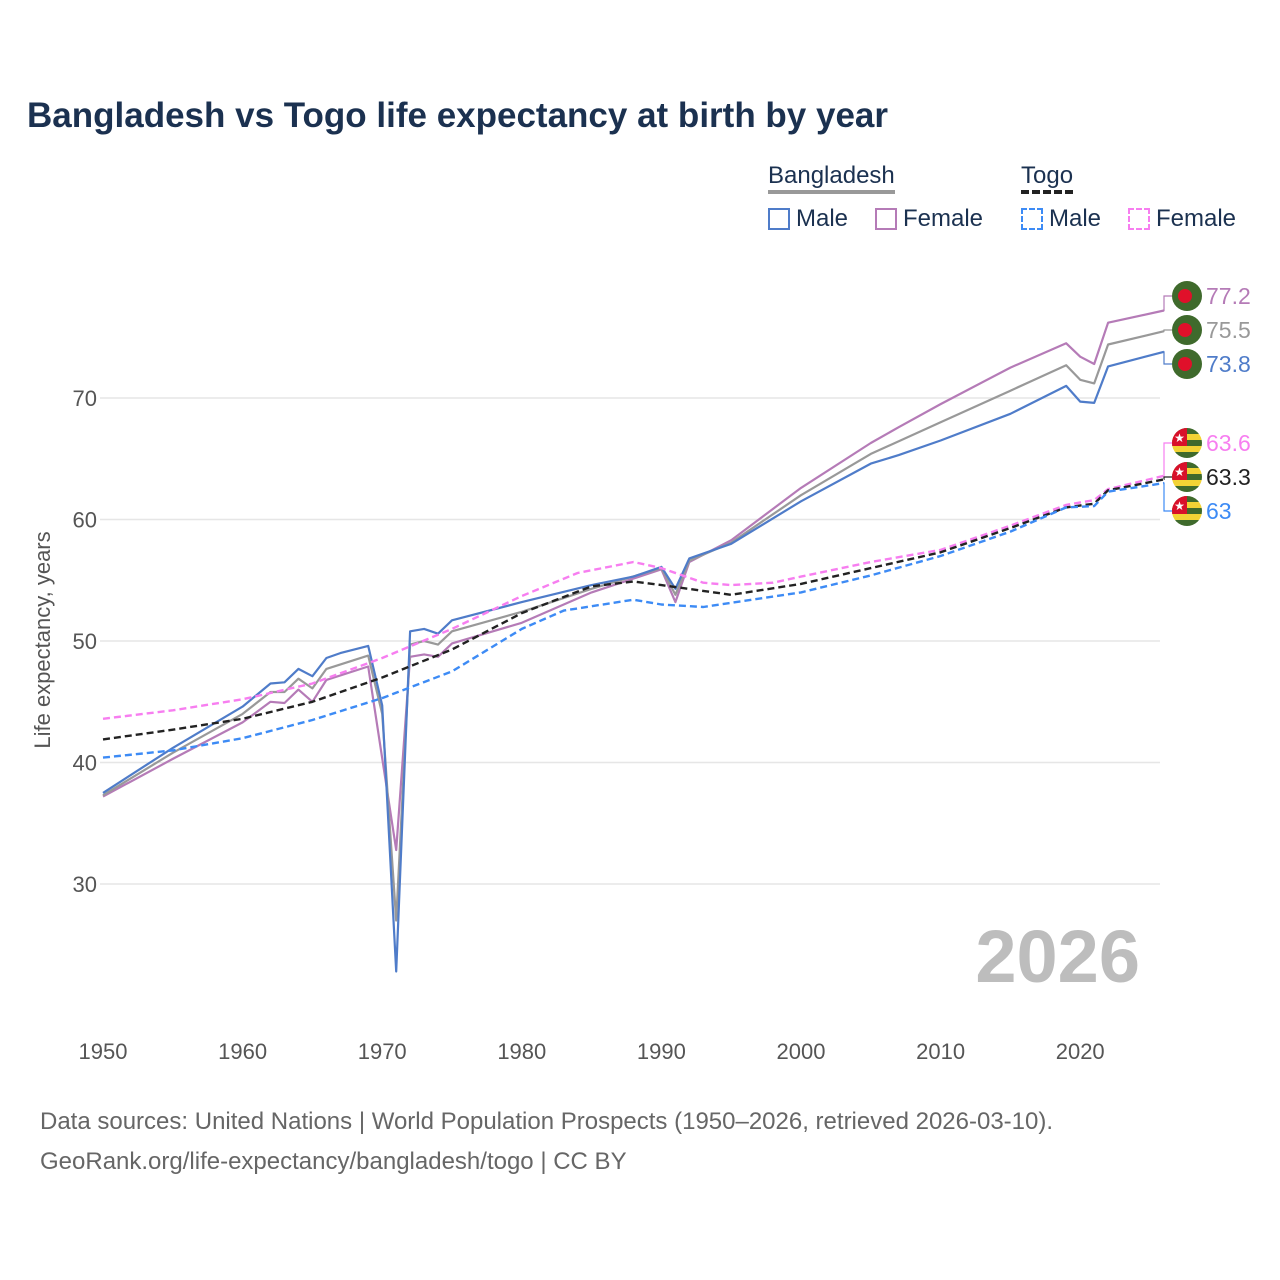 The image size is (1280, 1280). What do you see at coordinates (85, 763) in the screenshot?
I see `y-tick-label: 40` at bounding box center [85, 763].